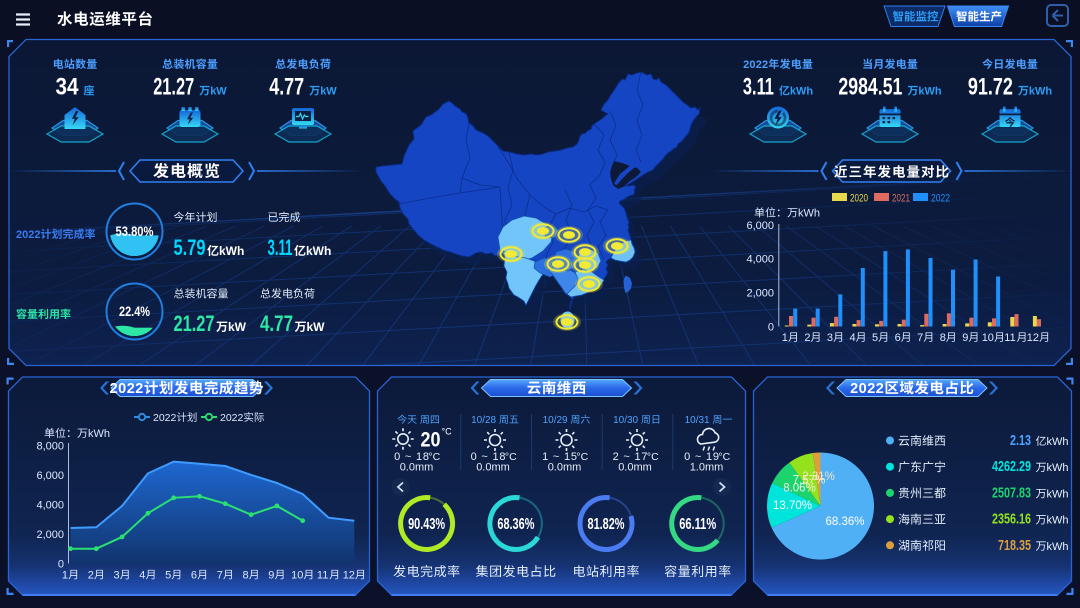 Image resolution: width=1080 pixels, height=608 pixels. I want to click on svg-text: 13.70%, so click(792, 506).